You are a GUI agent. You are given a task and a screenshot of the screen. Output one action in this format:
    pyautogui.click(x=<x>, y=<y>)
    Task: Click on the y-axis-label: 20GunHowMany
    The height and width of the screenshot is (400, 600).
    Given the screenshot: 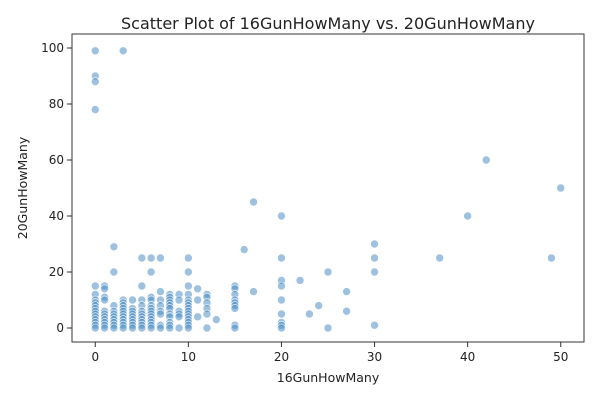 What is the action you would take?
    pyautogui.click(x=22, y=187)
    